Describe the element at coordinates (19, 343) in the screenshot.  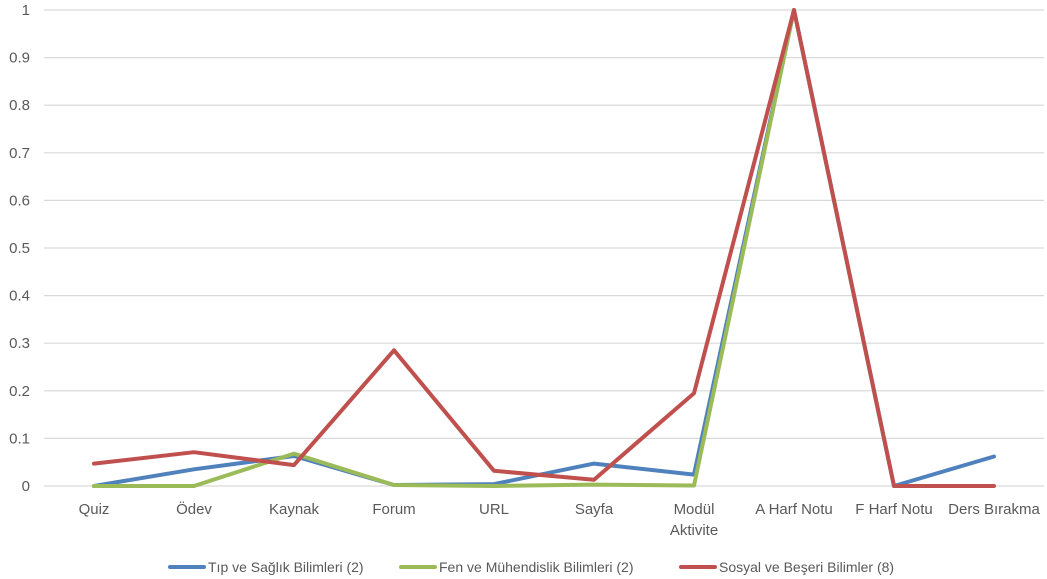
I see `y-tick-label: 0.3` at that location.